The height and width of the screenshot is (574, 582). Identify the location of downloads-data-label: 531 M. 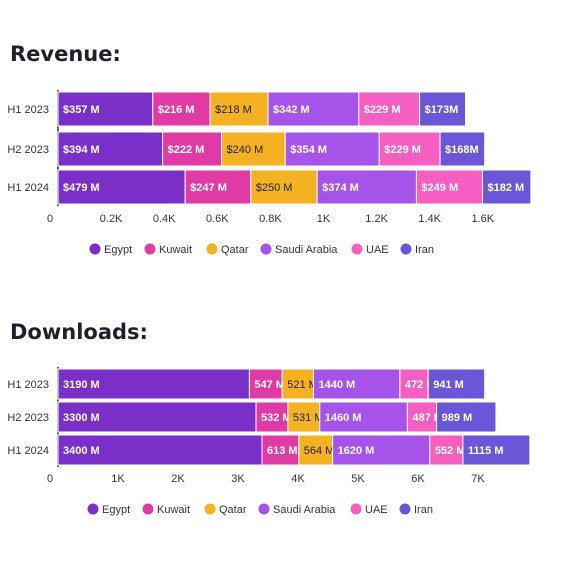
(308, 418).